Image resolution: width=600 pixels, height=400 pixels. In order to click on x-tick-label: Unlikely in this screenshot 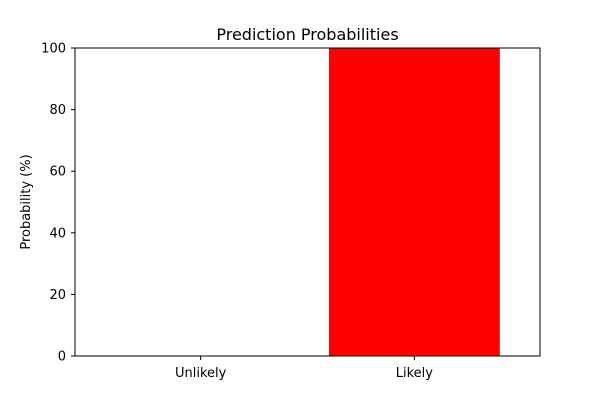, I will do `click(201, 373)`.